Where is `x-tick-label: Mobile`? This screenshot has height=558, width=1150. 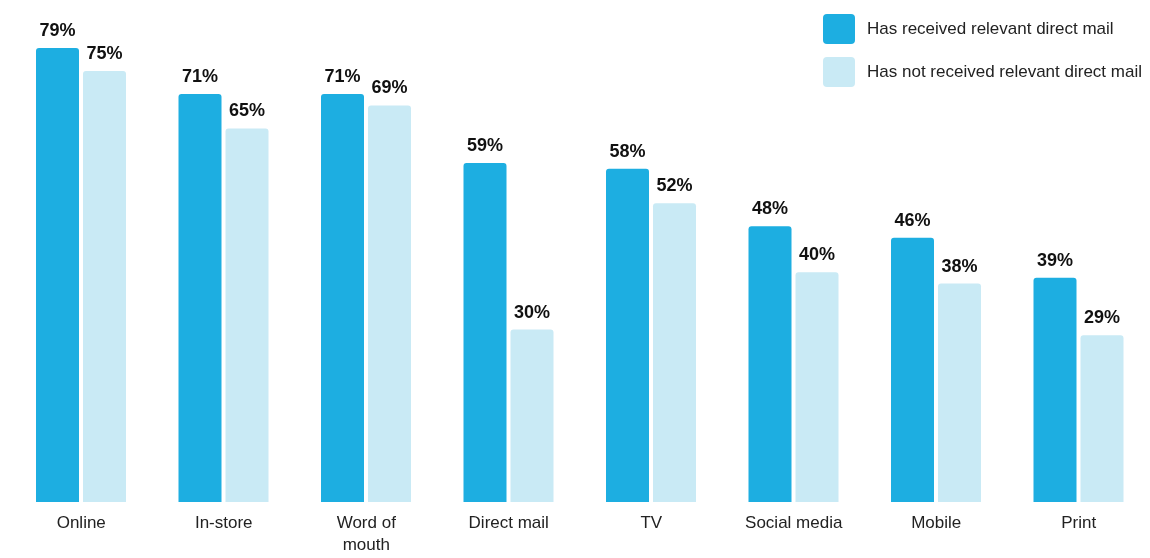 x-tick-label: Mobile is located at coordinates (936, 522).